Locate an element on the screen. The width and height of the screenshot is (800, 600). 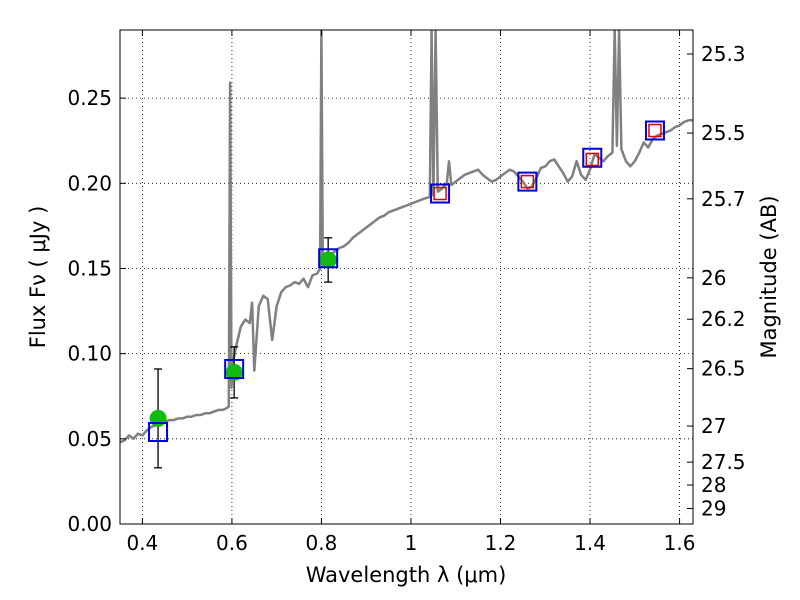
y2-tick-label: 26.2 is located at coordinates (723, 319).